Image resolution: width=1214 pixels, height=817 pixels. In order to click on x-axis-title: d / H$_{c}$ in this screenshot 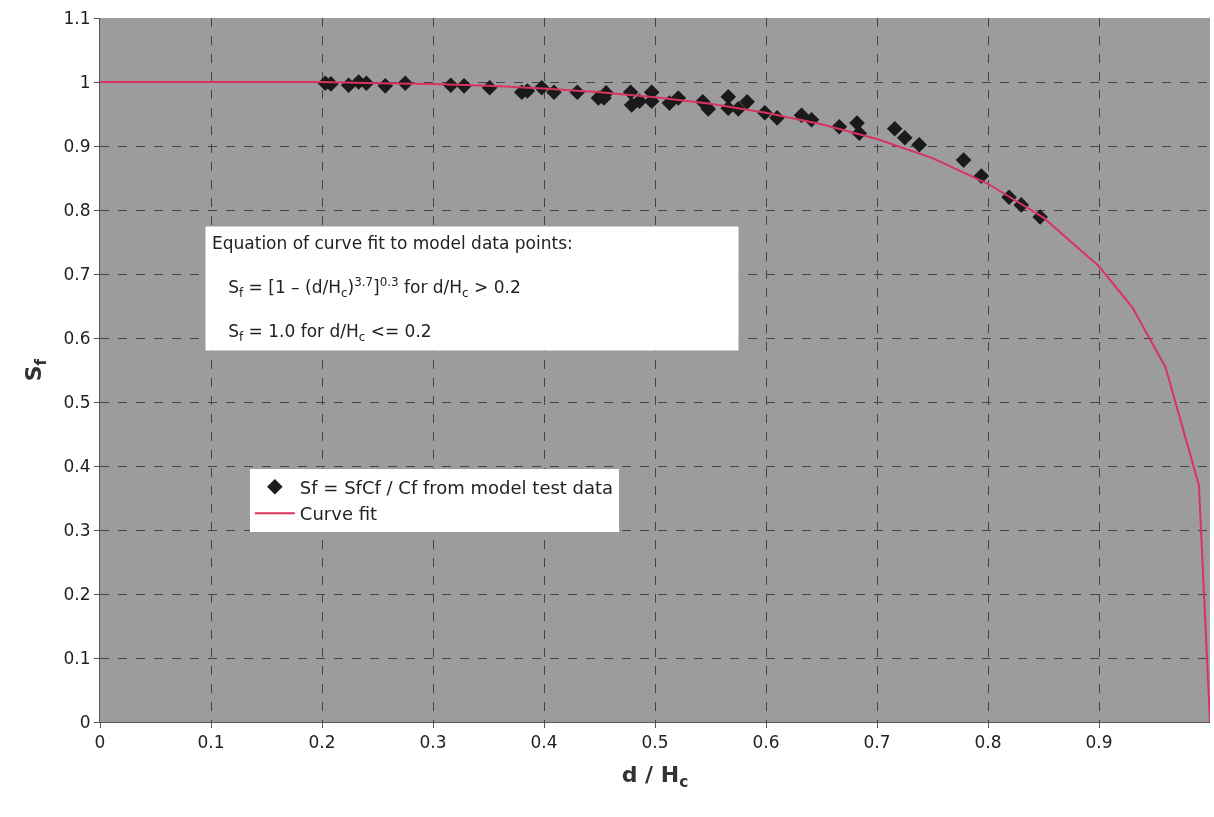, I will do `click(655, 776)`.